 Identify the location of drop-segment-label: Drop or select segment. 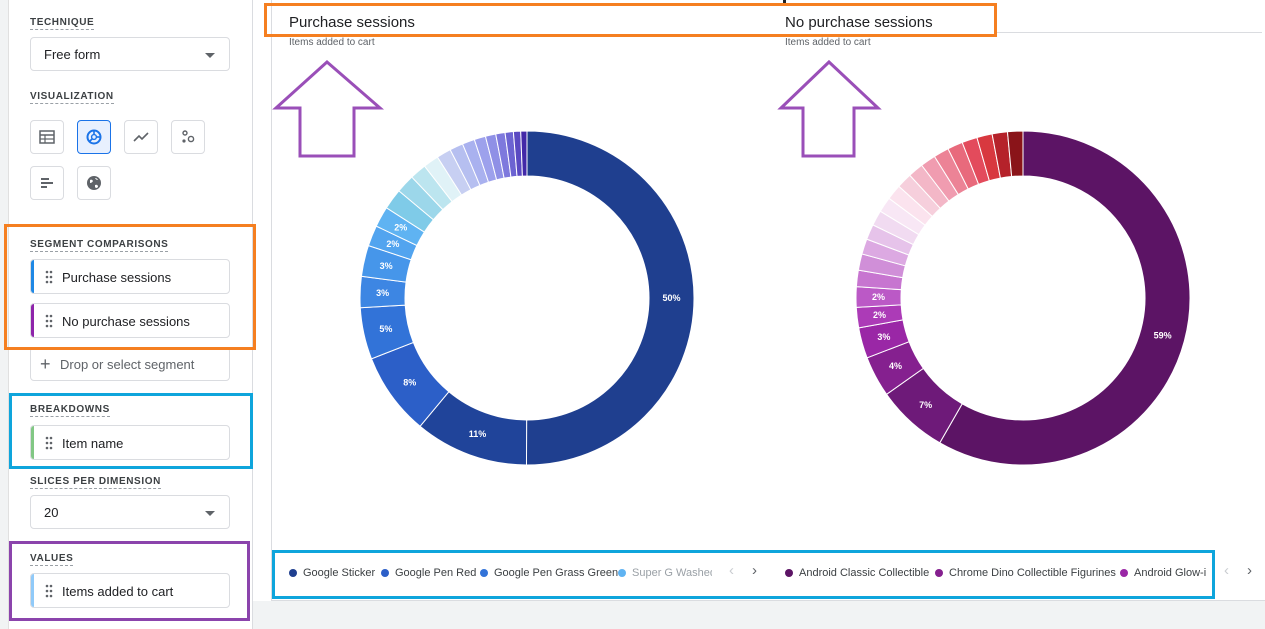
(127, 364).